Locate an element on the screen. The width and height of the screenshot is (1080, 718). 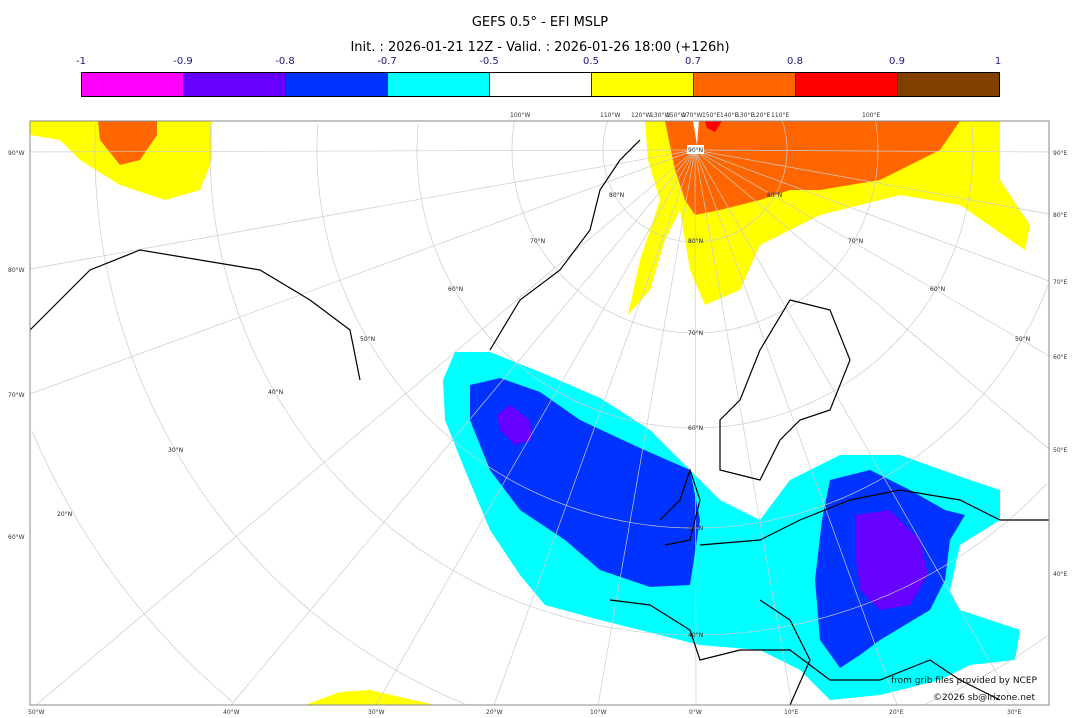
axis-label: 60°E is located at coordinates (1060, 357).